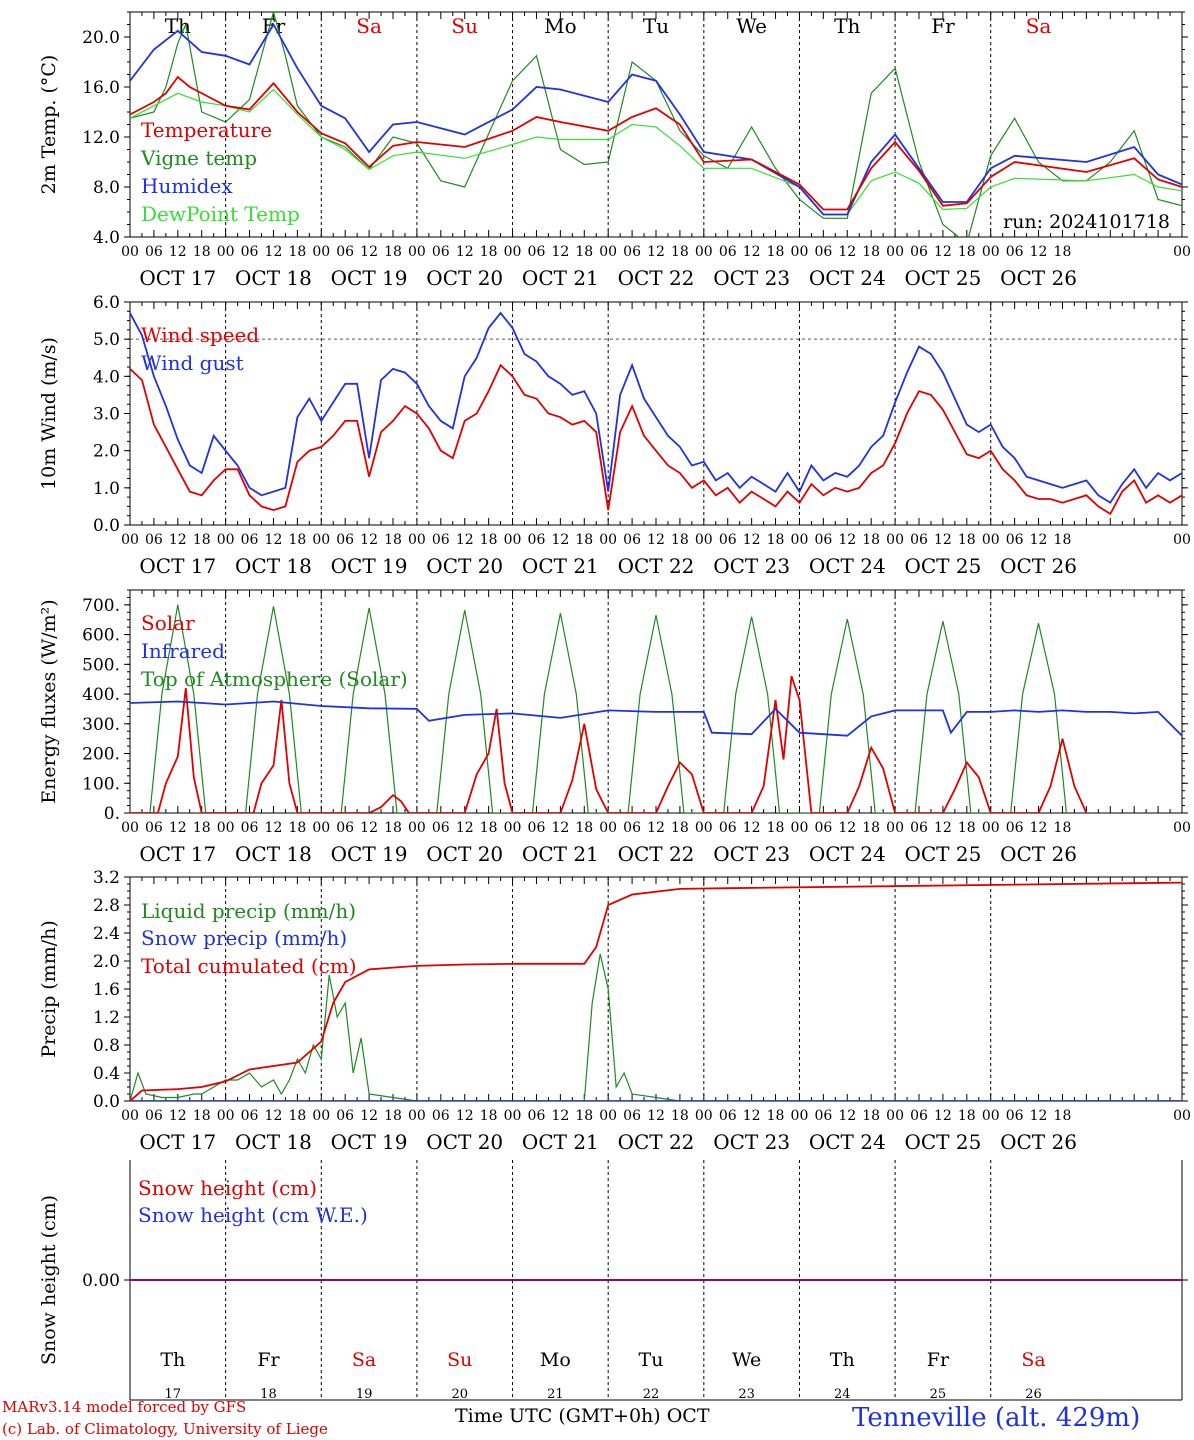 This screenshot has width=1194, height=1440. What do you see at coordinates (200, 335) in the screenshot?
I see `legend-entry: Wind speed` at bounding box center [200, 335].